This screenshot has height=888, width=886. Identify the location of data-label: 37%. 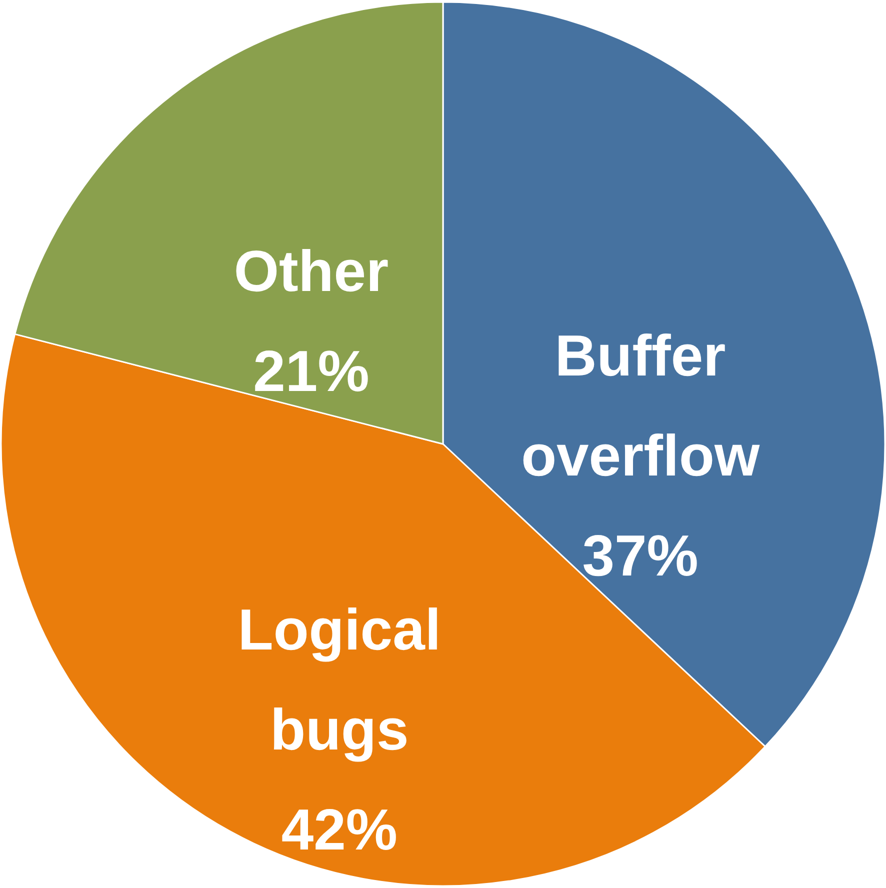
(640, 556).